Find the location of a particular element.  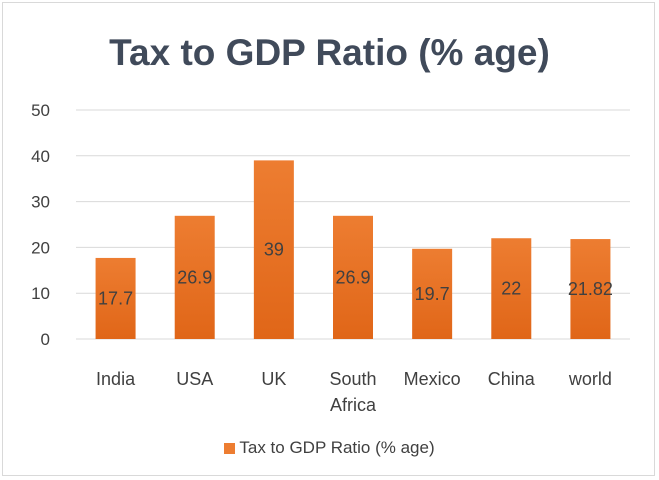

legend-label: Tax to GDP Ratio (% age) is located at coordinates (337, 447).